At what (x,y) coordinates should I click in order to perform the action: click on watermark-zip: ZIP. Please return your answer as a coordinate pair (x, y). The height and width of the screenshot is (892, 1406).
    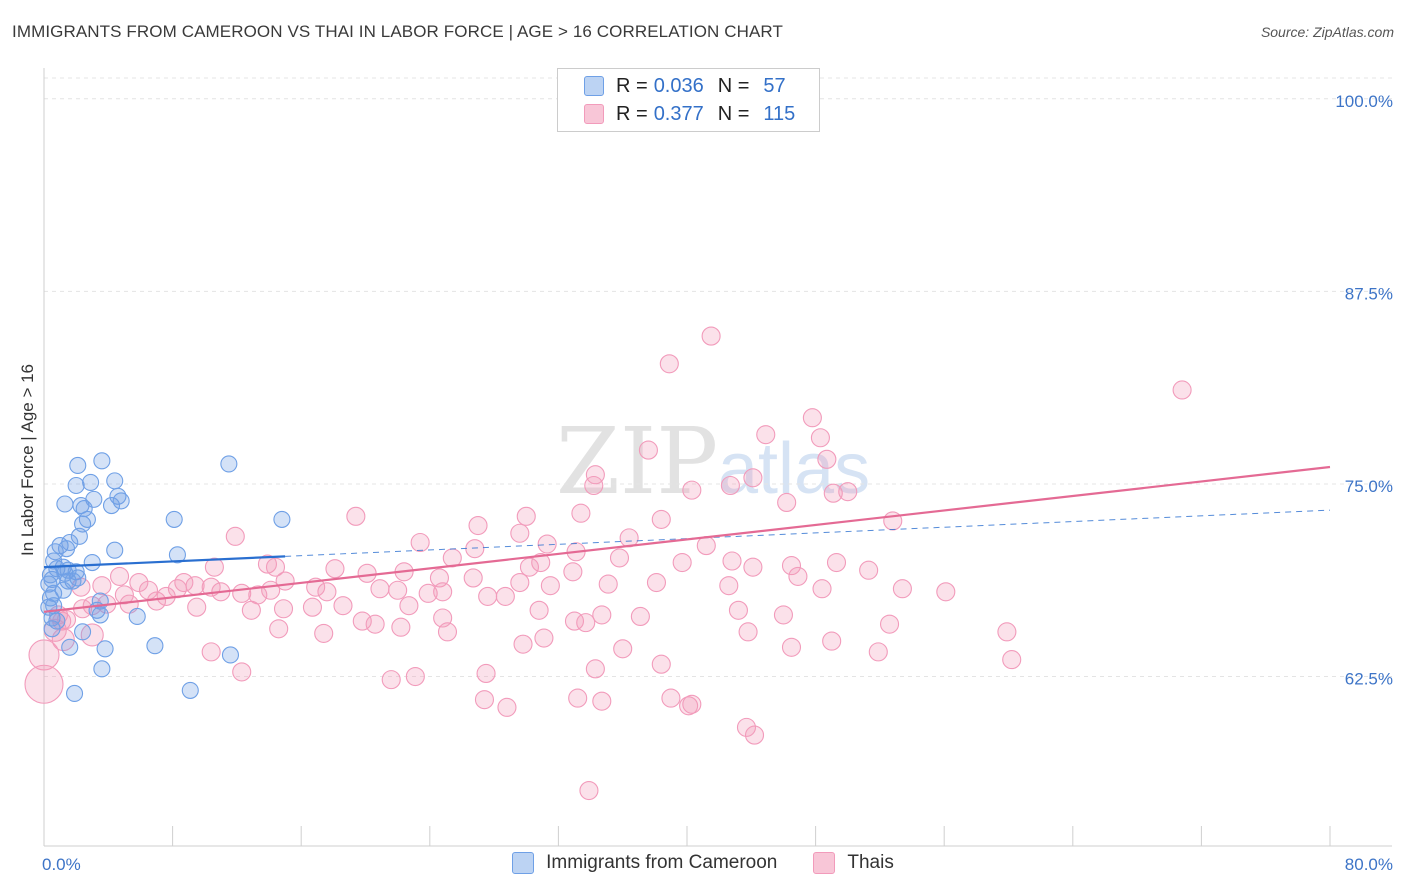
    Looking at the image, I should click on (637, 461).